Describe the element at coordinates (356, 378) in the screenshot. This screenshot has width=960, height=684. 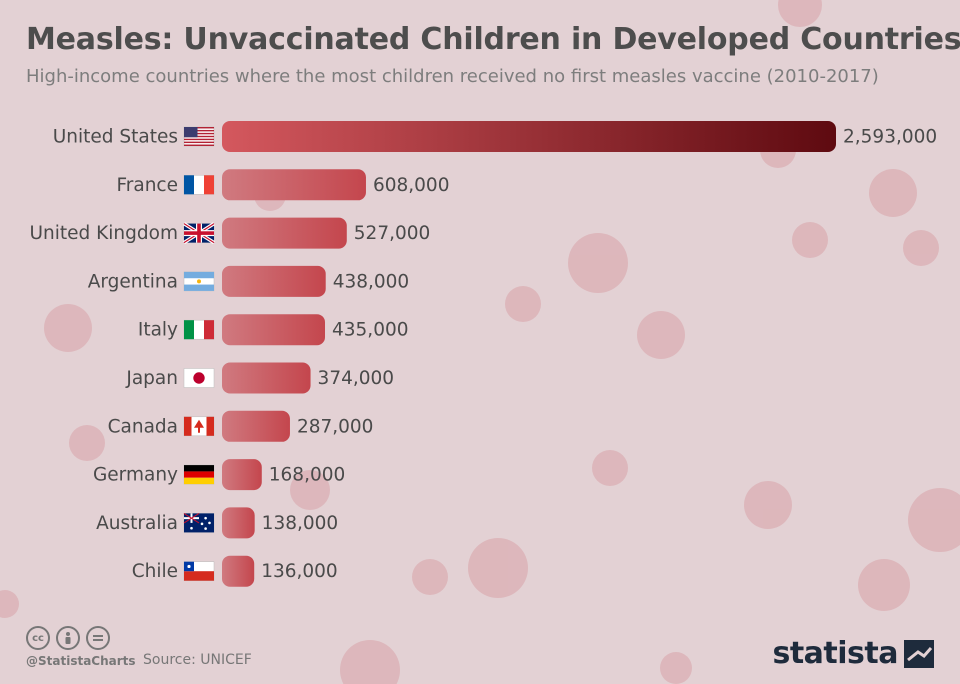
I see `value-label: 374,000` at that location.